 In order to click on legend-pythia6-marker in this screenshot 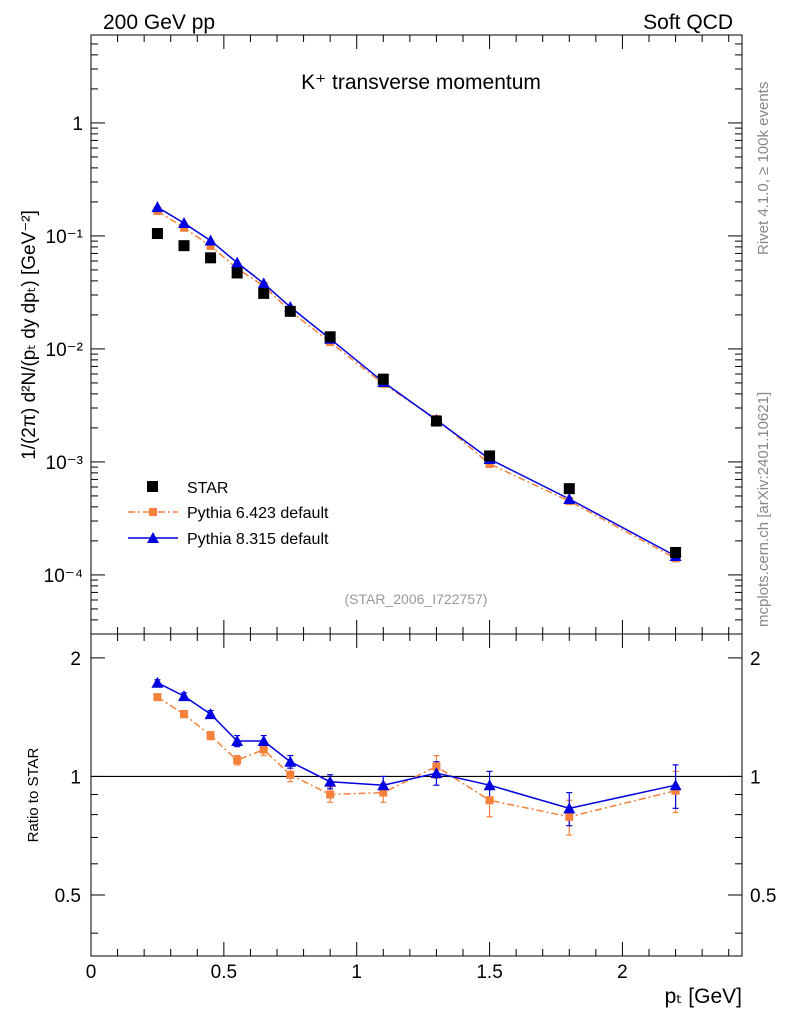, I will do `click(153, 512)`.